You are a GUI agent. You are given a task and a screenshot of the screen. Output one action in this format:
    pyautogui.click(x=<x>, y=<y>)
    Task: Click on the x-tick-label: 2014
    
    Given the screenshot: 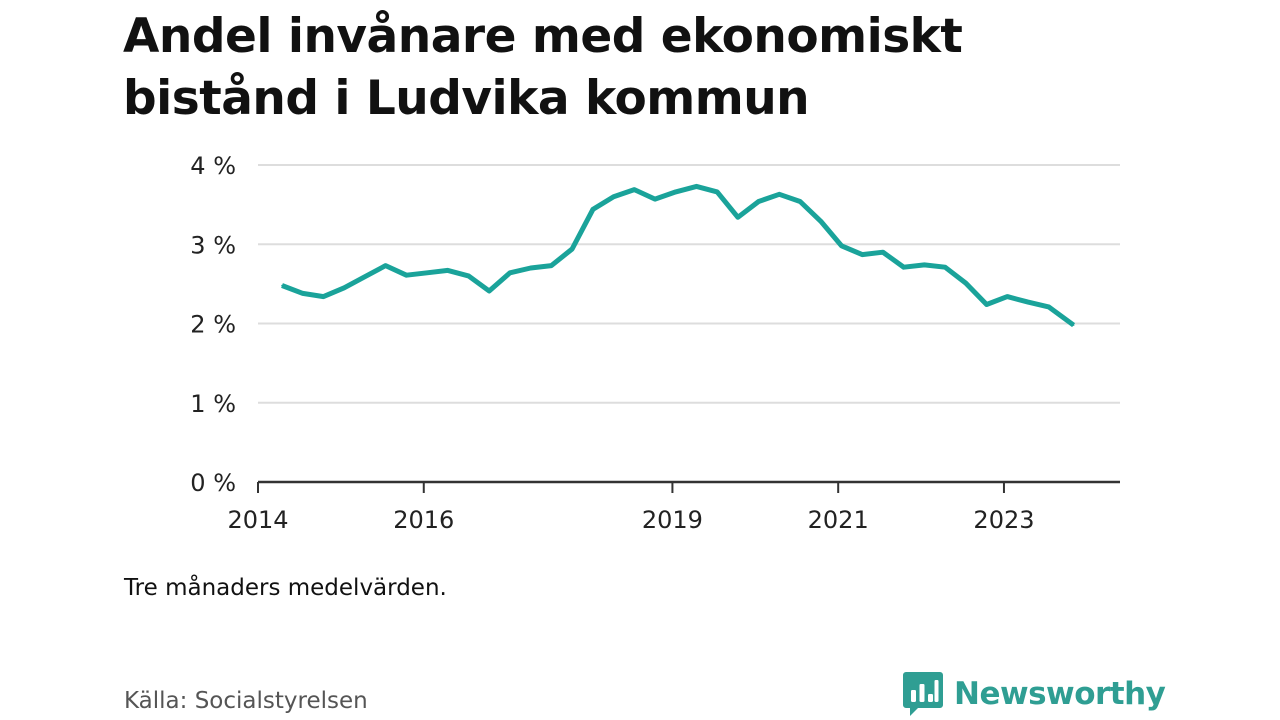 What is the action you would take?
    pyautogui.click(x=257, y=520)
    